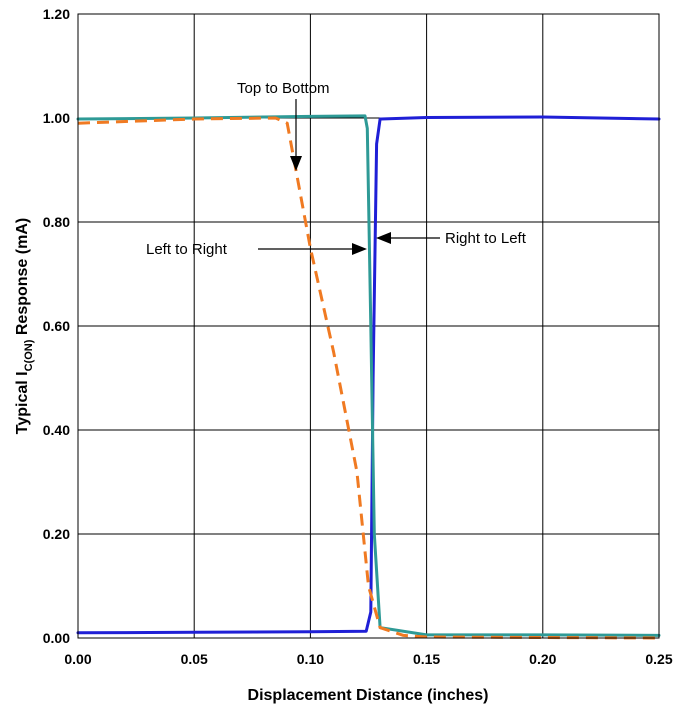  What do you see at coordinates (359, 249) in the screenshot?
I see `annotation-left-to-right-arrowhead` at bounding box center [359, 249].